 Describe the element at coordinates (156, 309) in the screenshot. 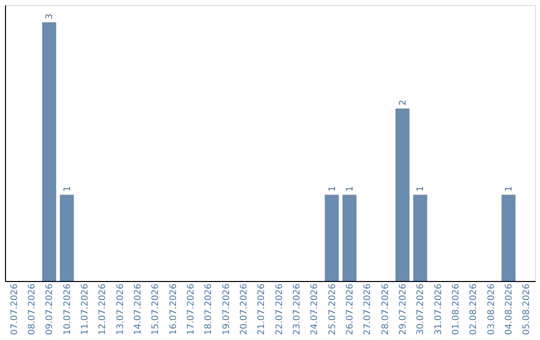

I see `x-tick-label: 15.07.2026` at that location.